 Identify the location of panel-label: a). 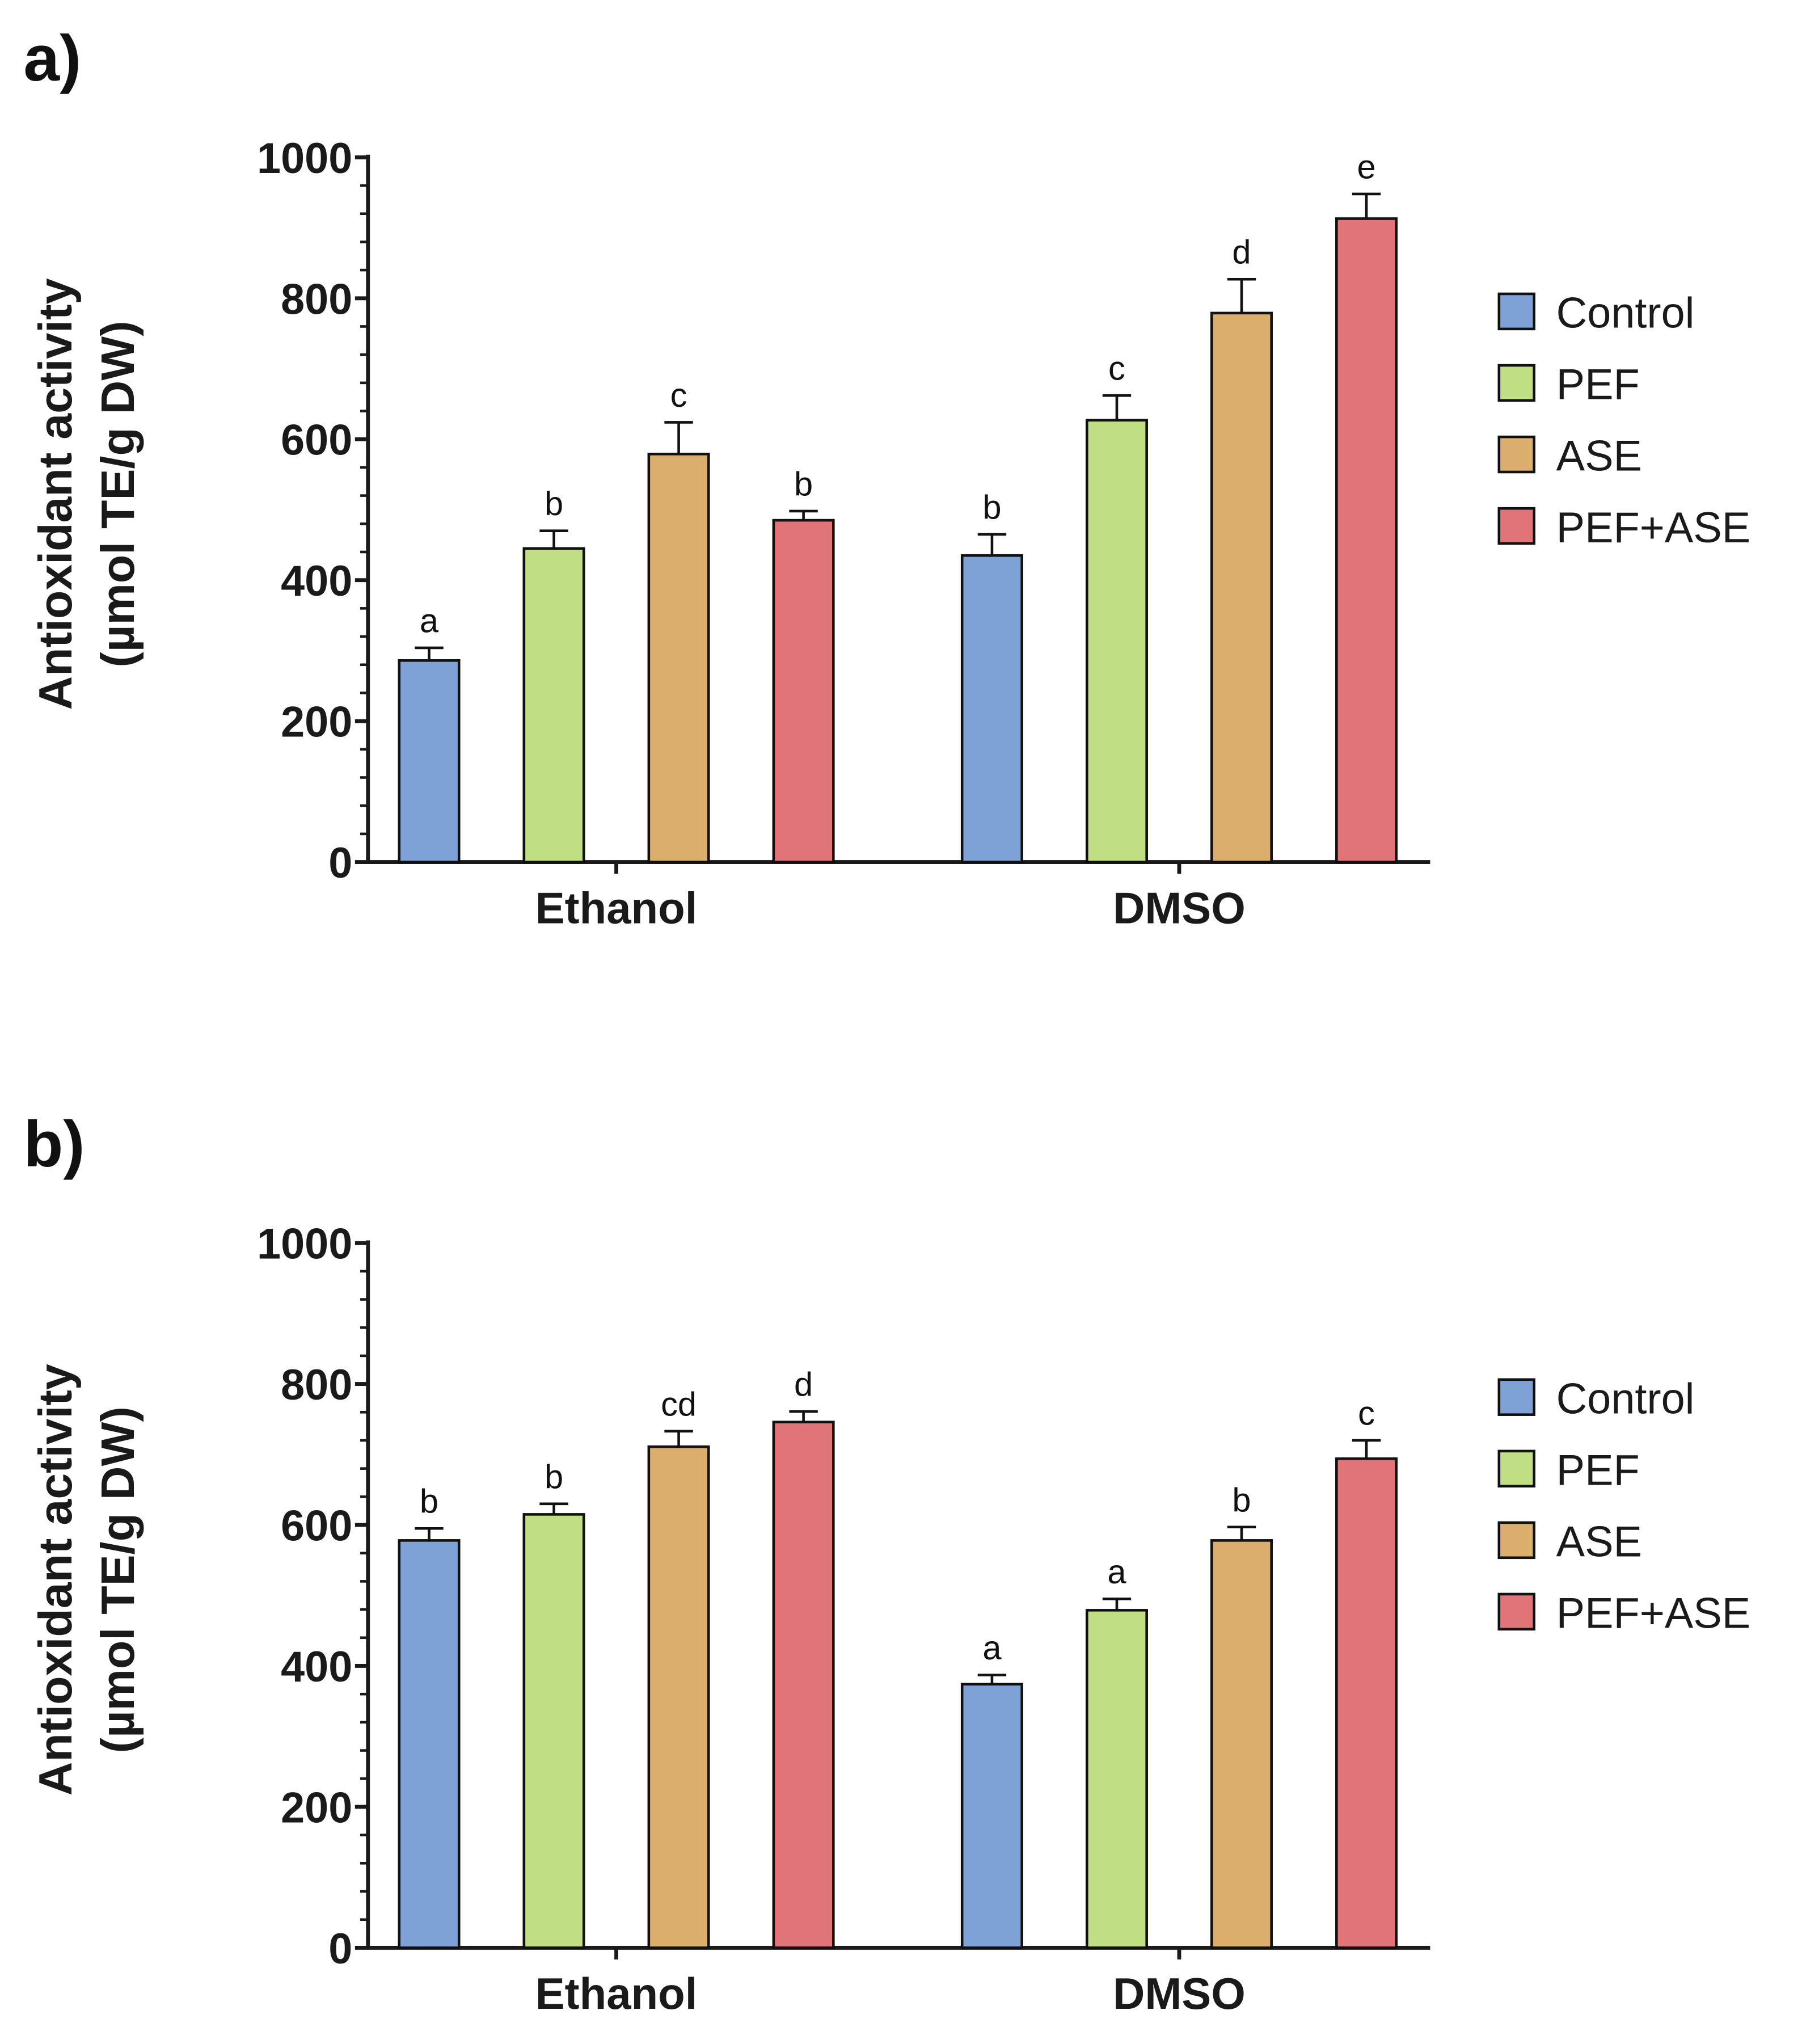
(52, 58).